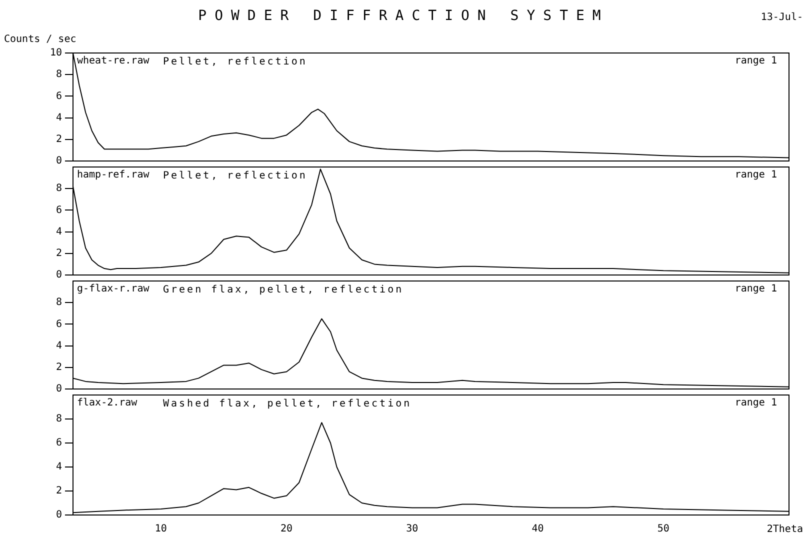  I want to click on annotation: Green flax, pellet, reflection, so click(283, 290).